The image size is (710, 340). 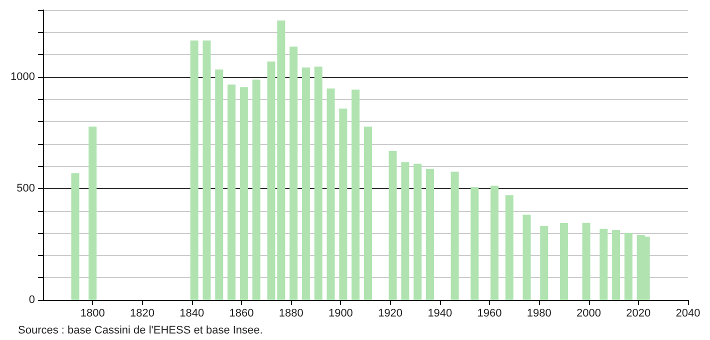 What do you see at coordinates (241, 314) in the screenshot?
I see `x-tick-label: 1860` at bounding box center [241, 314].